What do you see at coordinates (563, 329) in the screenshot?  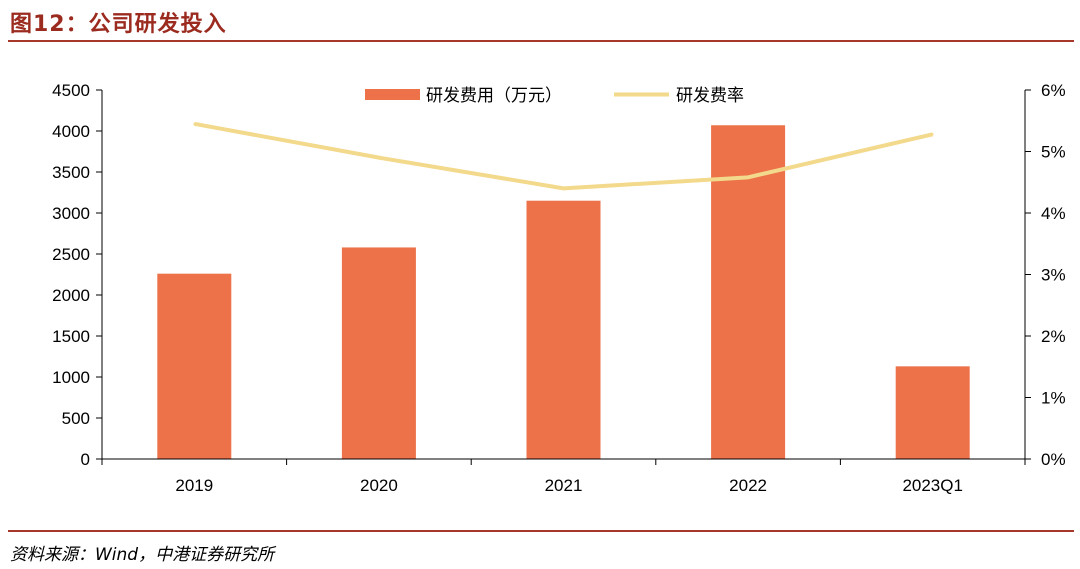 I see `bar-2021` at bounding box center [563, 329].